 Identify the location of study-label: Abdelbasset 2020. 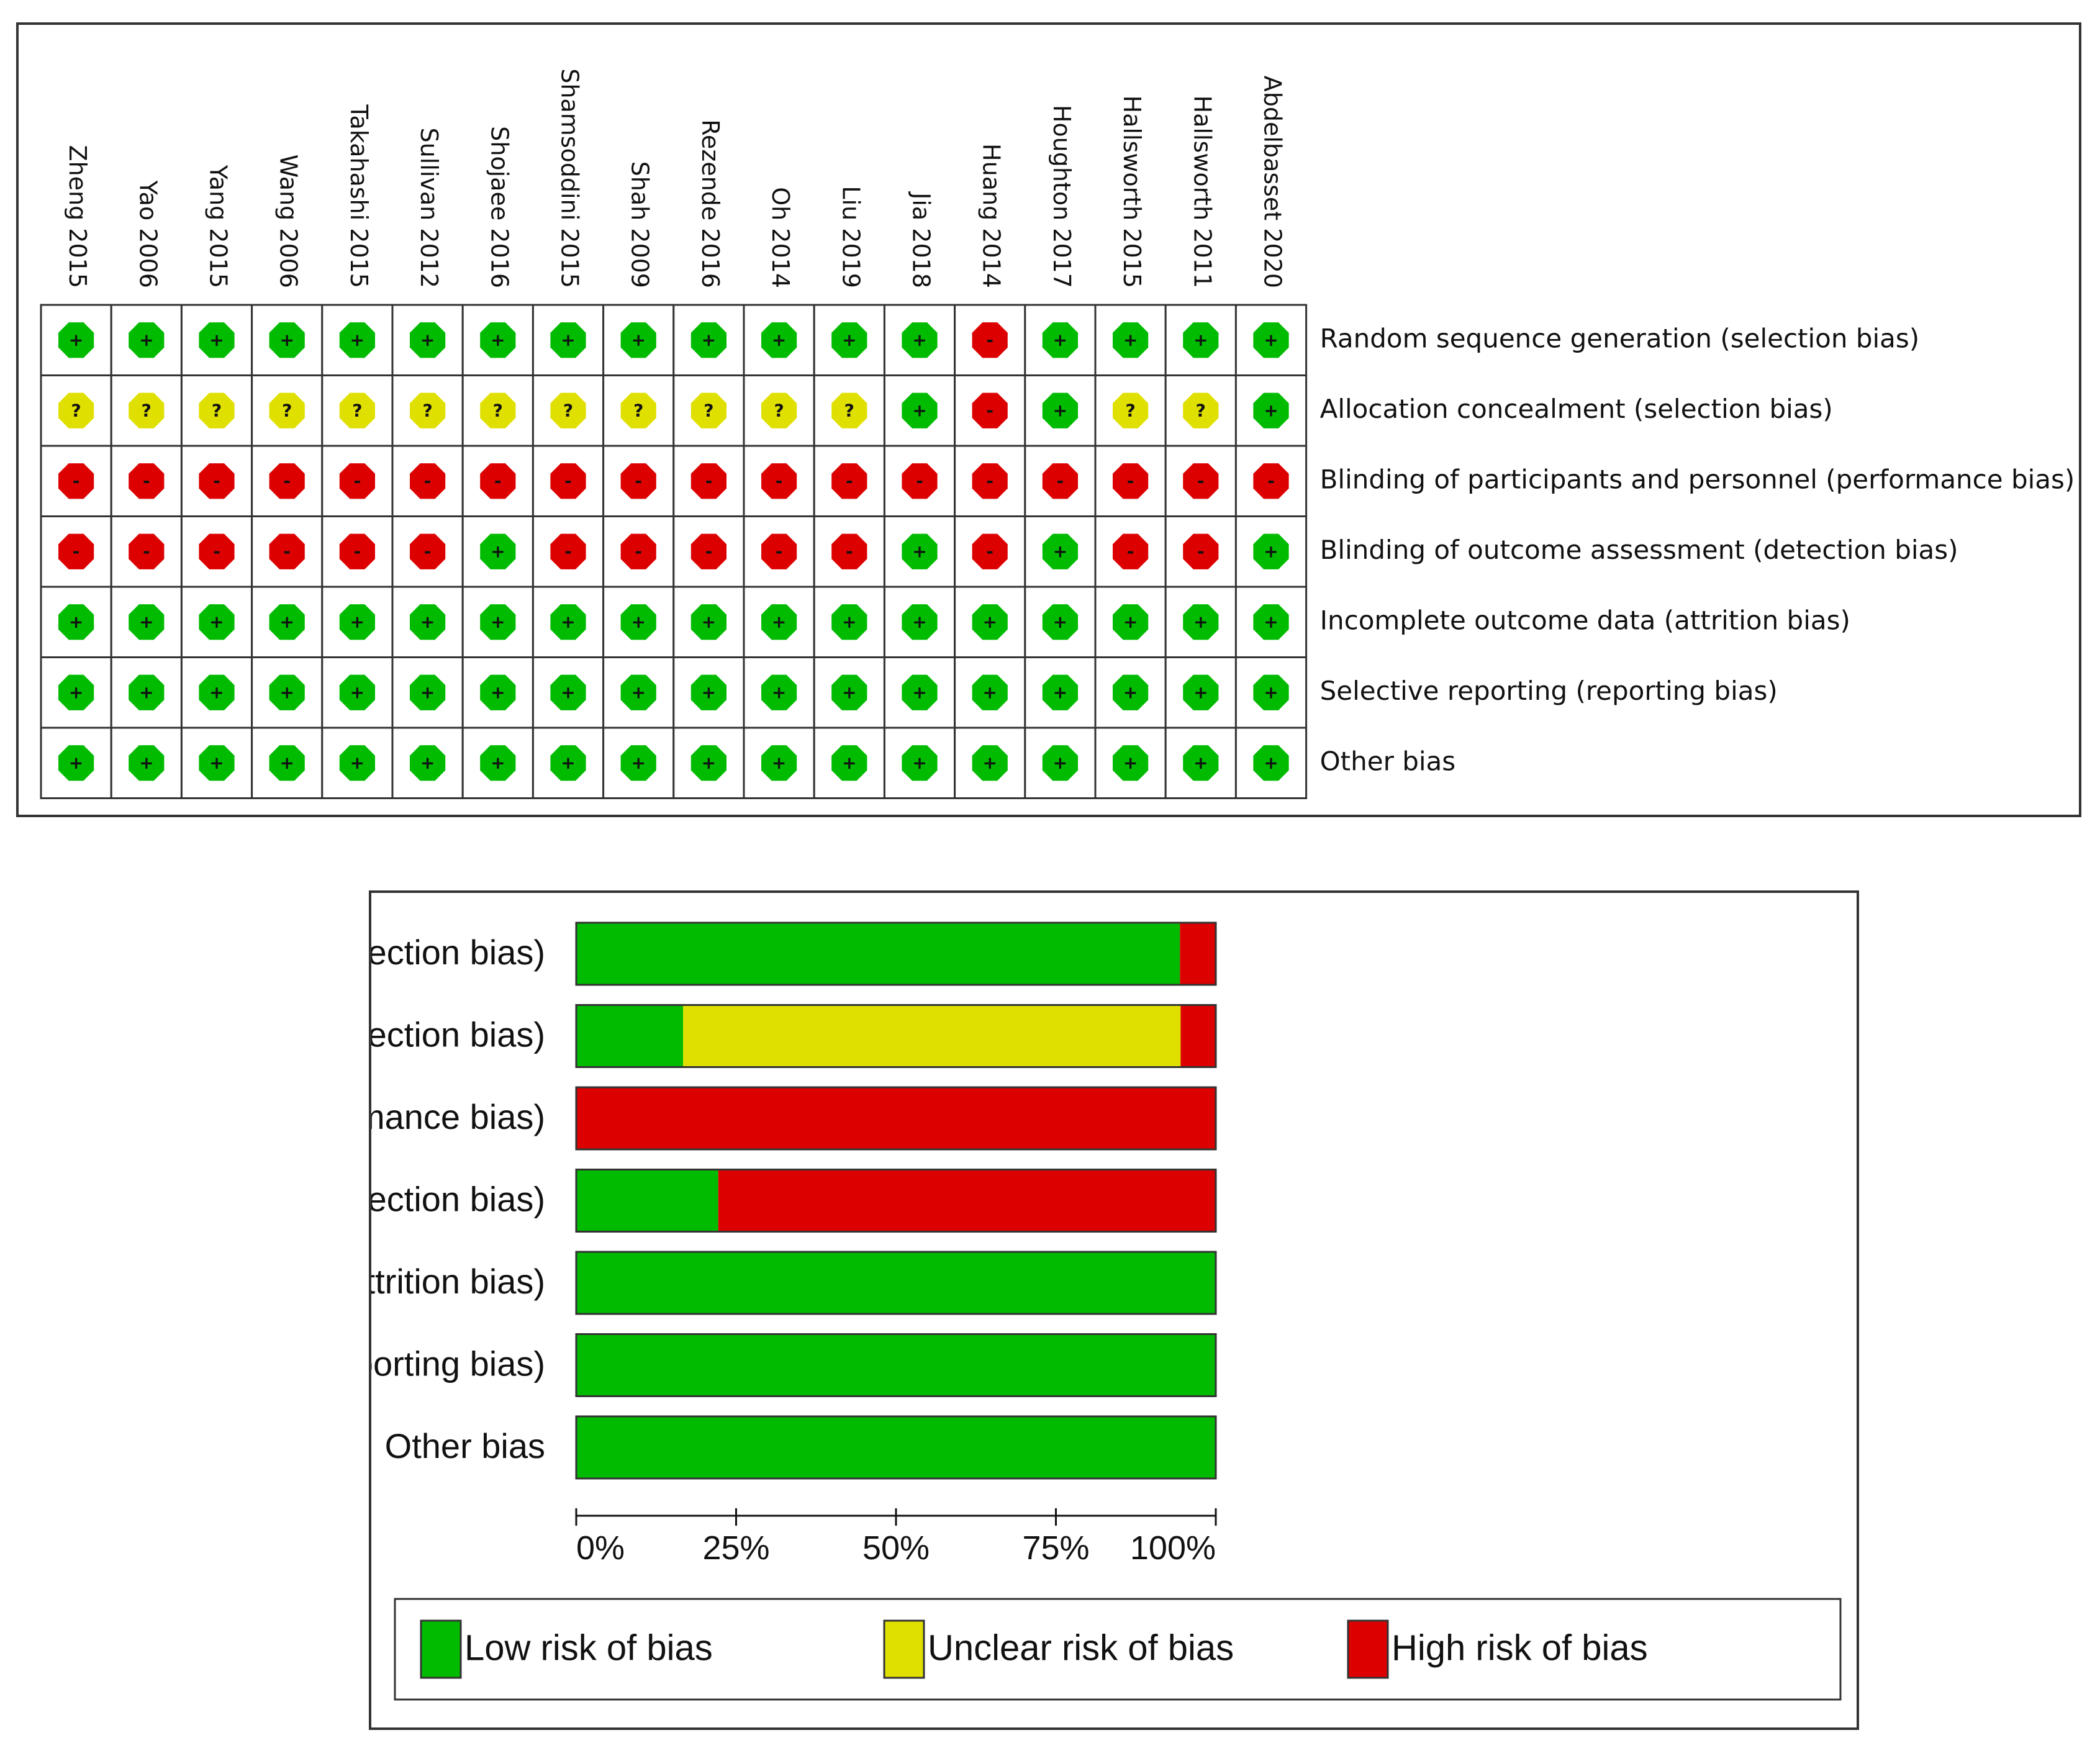
(1273, 182).